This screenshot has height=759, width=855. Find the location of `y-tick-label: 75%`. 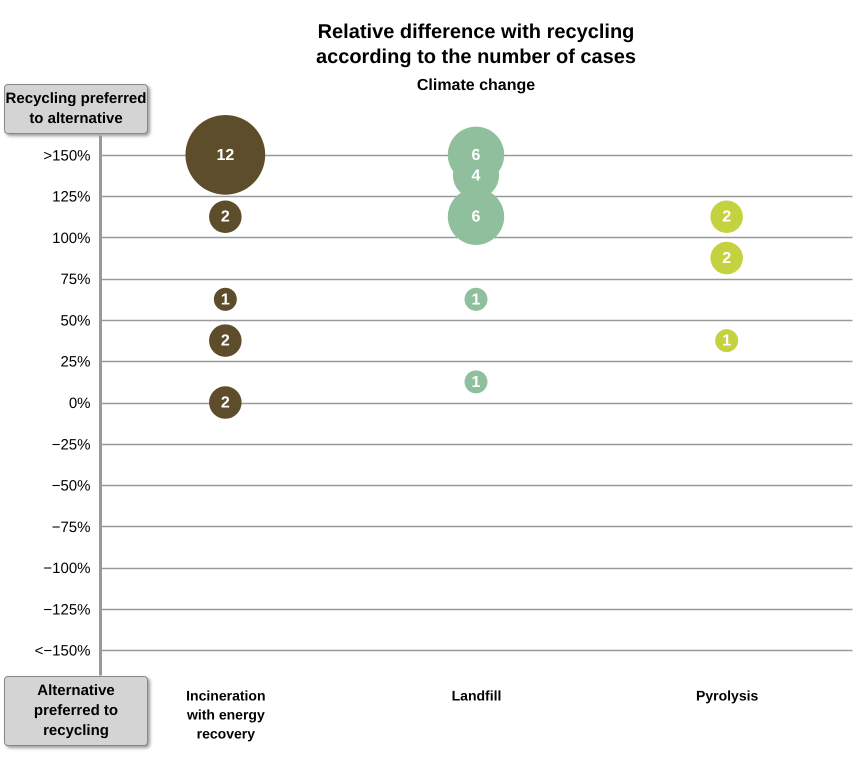

y-tick-label: 75% is located at coordinates (75, 279).